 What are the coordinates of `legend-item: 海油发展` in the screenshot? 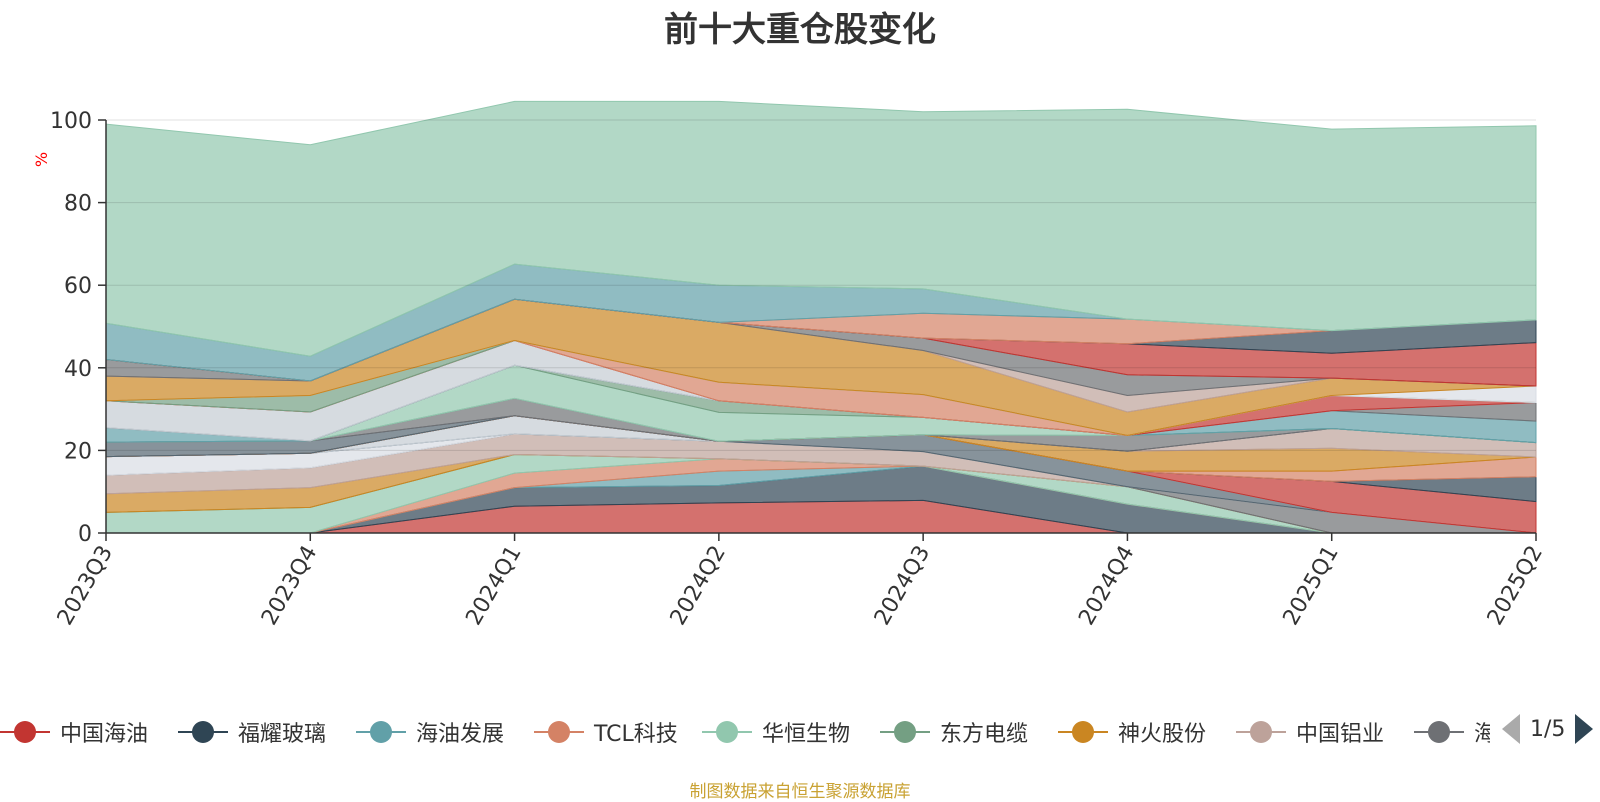 It's located at (430, 732).